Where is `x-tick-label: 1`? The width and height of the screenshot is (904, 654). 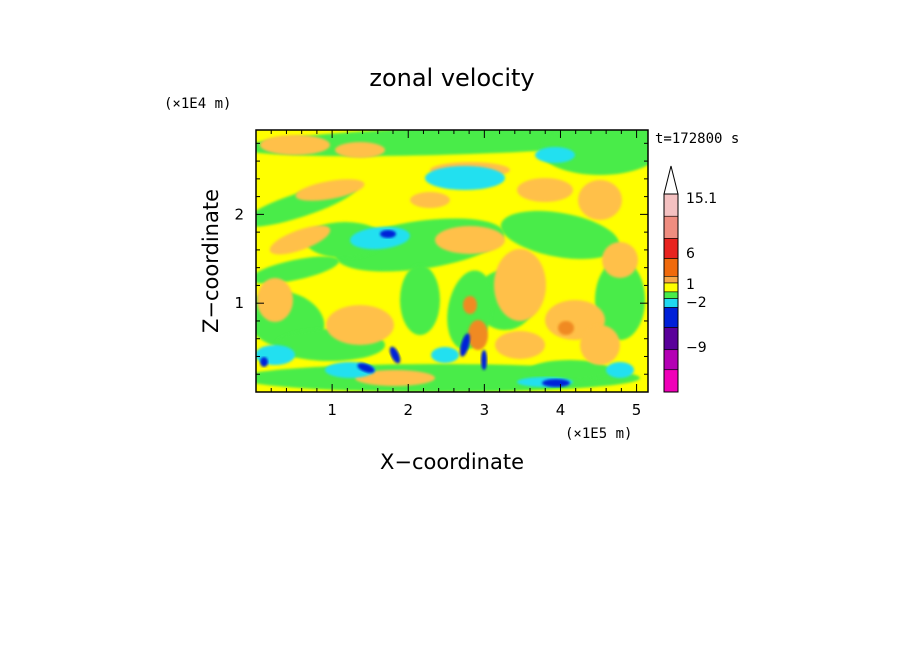
x-tick-label: 1 is located at coordinates (332, 410).